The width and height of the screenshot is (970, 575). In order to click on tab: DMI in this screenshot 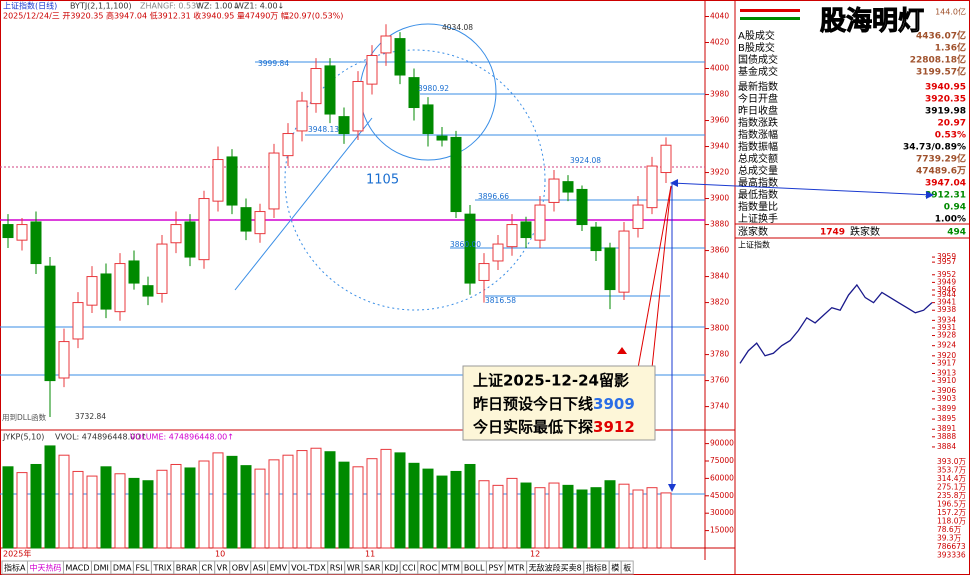, I will do `click(100, 568)`.